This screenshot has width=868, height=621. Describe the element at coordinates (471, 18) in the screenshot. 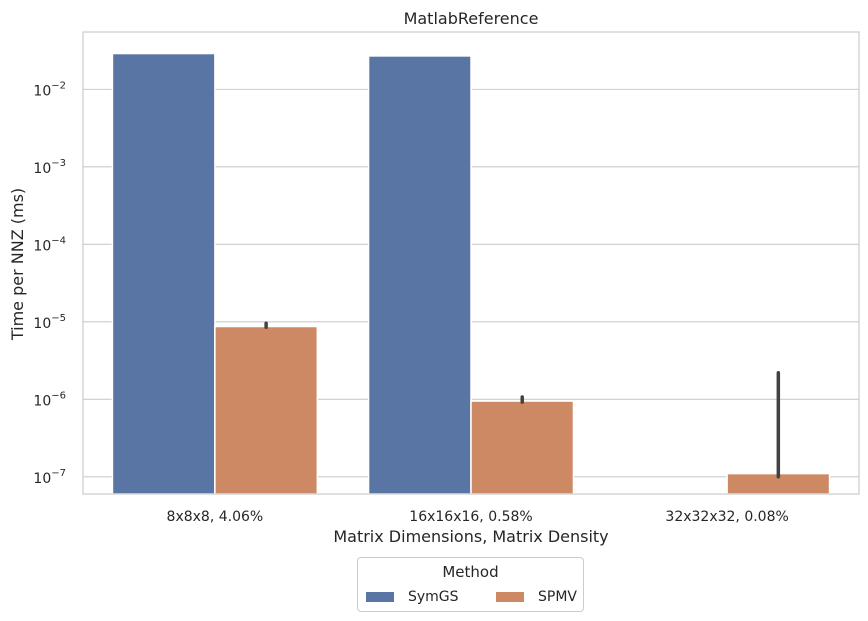

I see `chart-title: MatlabReference` at that location.